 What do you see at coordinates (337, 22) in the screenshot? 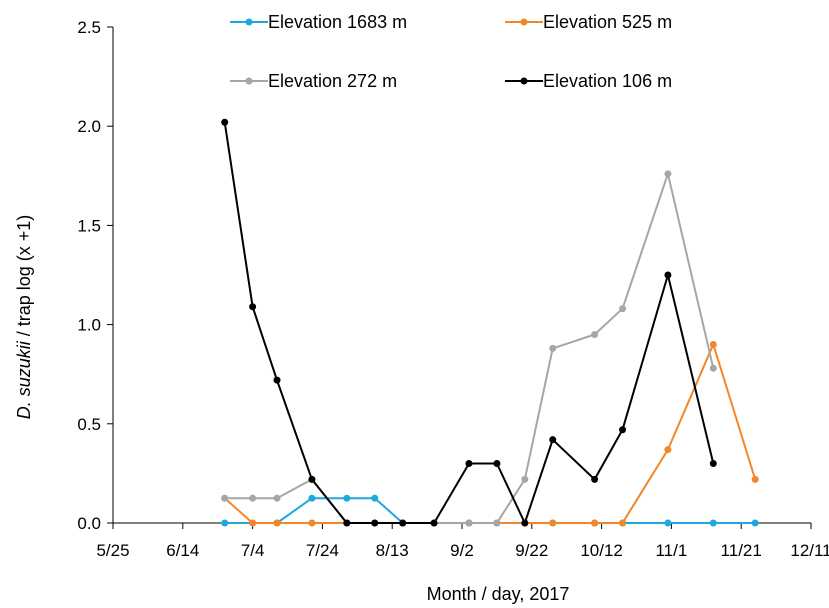
I see `legend-label: Elevation 1683 m` at bounding box center [337, 22].